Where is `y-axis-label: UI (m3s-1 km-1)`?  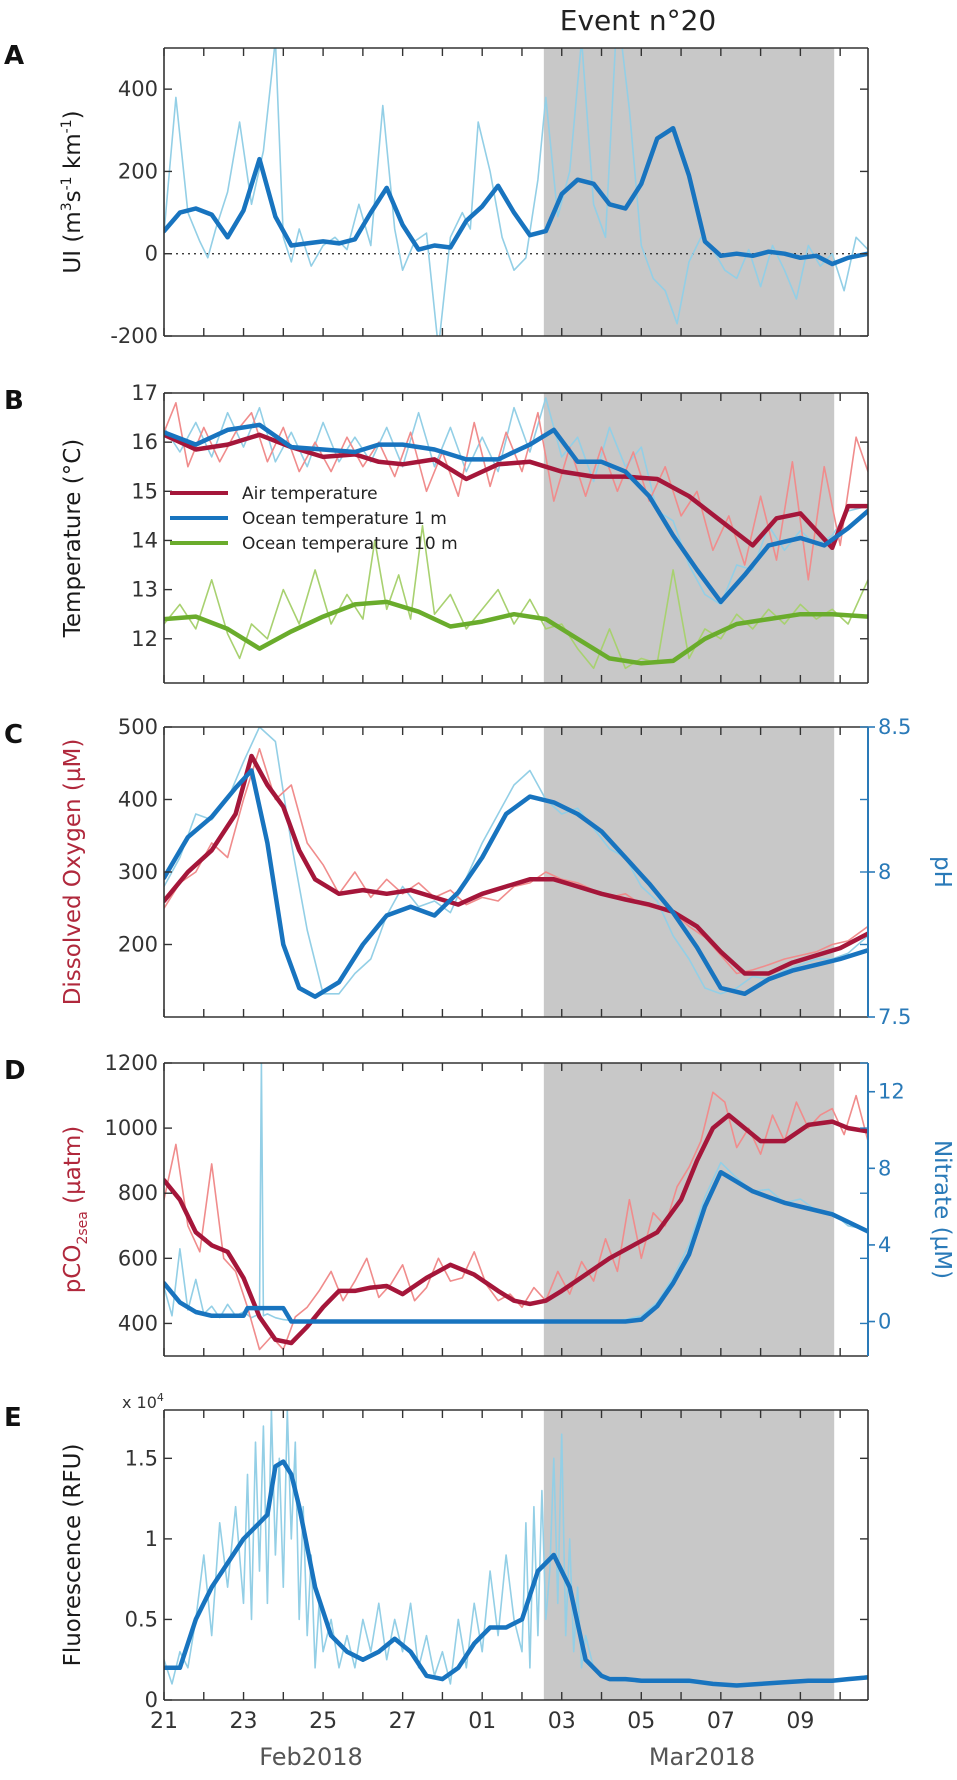 y-axis-label: UI (m3s-1 km-1) is located at coordinates (72, 191).